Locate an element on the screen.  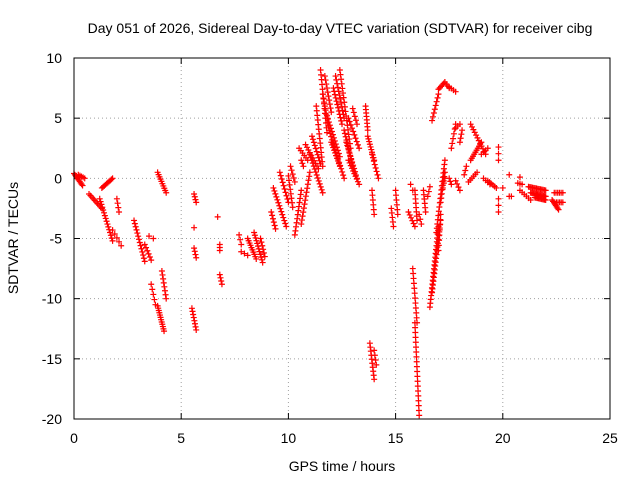
y-tick-label: 0 is located at coordinates (58, 178).